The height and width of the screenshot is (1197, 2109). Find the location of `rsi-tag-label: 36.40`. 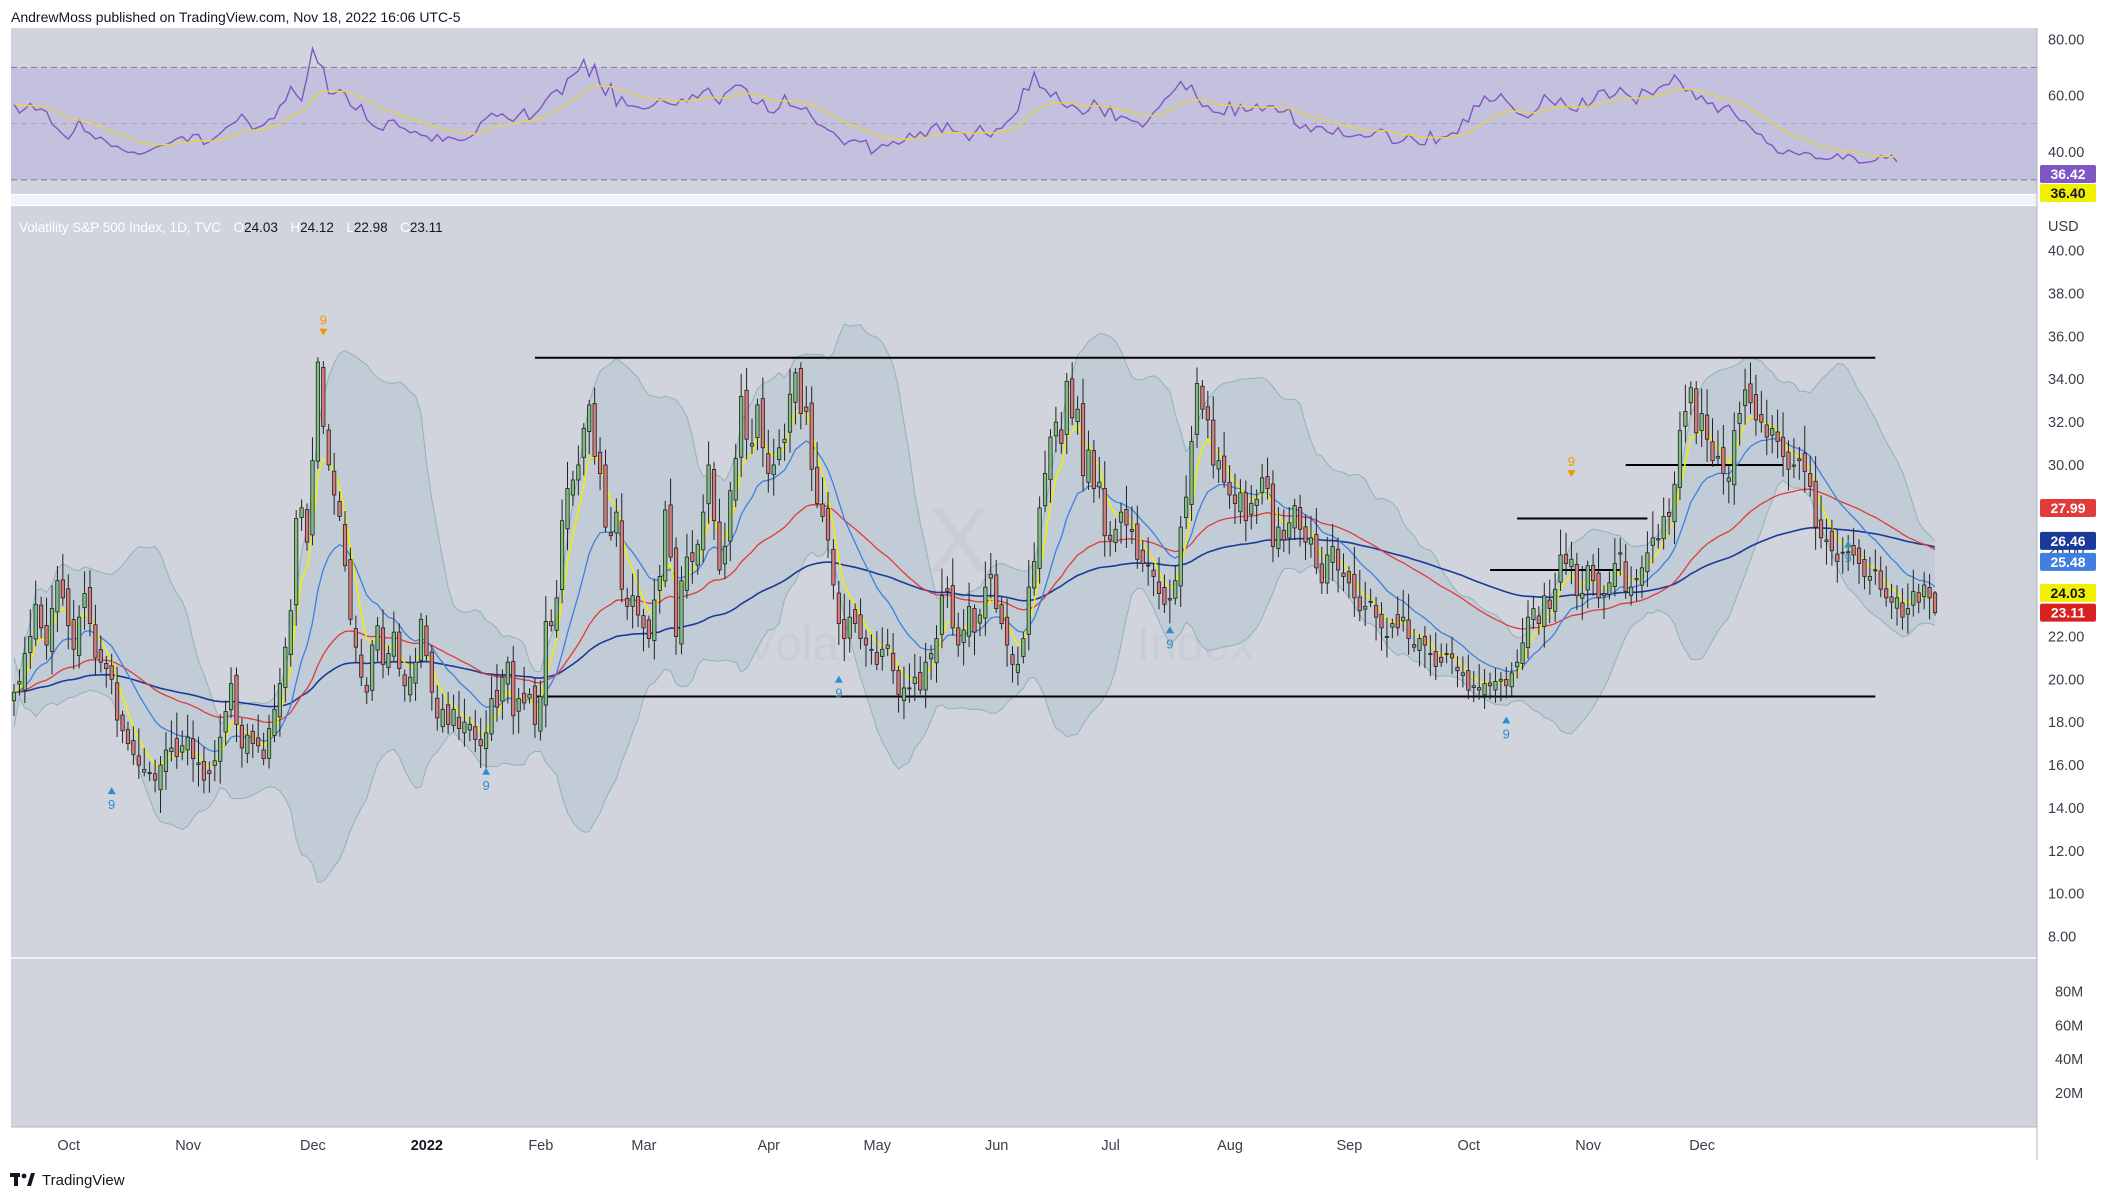

rsi-tag-label: 36.40 is located at coordinates (2067, 193).